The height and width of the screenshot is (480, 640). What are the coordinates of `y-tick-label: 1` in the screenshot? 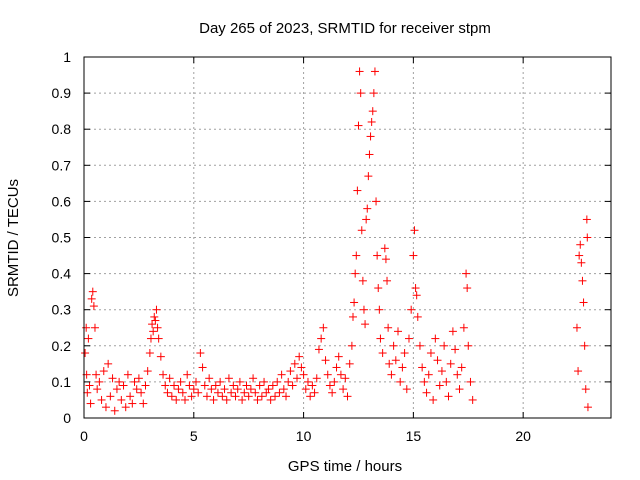 It's located at (67, 57).